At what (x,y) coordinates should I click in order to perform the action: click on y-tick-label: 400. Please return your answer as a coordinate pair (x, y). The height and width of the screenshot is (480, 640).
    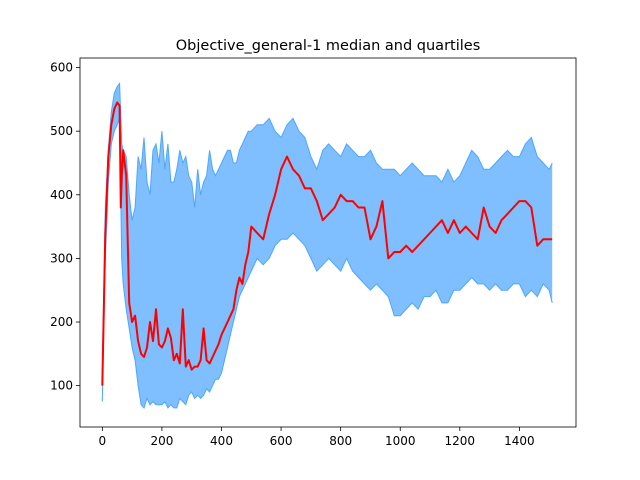
    Looking at the image, I should click on (61, 195).